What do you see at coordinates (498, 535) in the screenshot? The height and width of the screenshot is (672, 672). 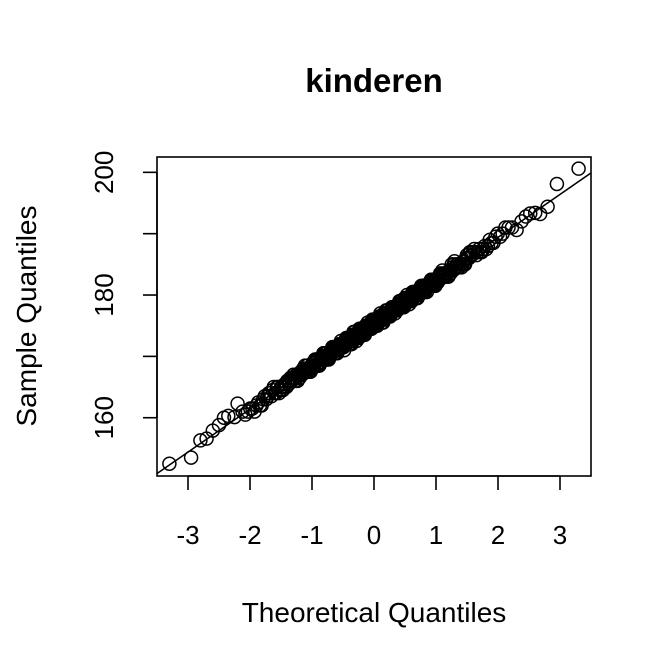 I see `x-tick-label: 2` at bounding box center [498, 535].